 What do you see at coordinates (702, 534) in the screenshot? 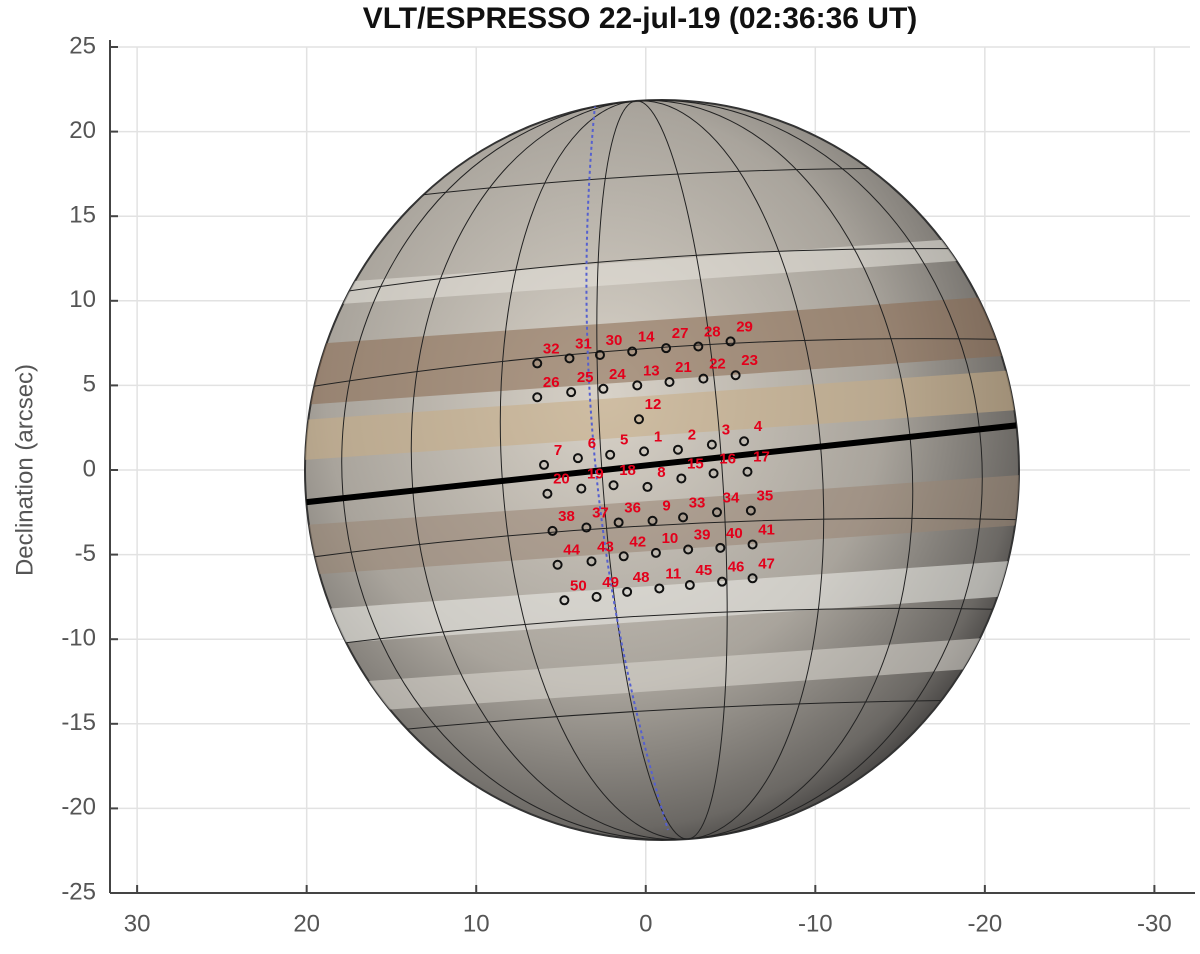
I see `point-label: 39` at bounding box center [702, 534].